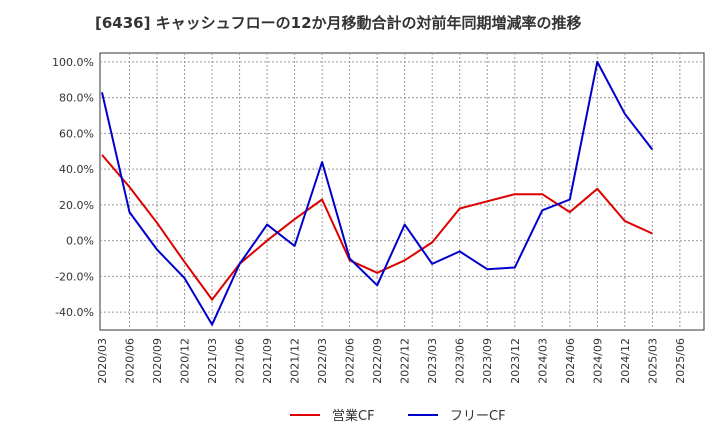 The width and height of the screenshot is (720, 440). Describe the element at coordinates (74, 276) in the screenshot. I see `y-tick-label: -20.0%` at that location.